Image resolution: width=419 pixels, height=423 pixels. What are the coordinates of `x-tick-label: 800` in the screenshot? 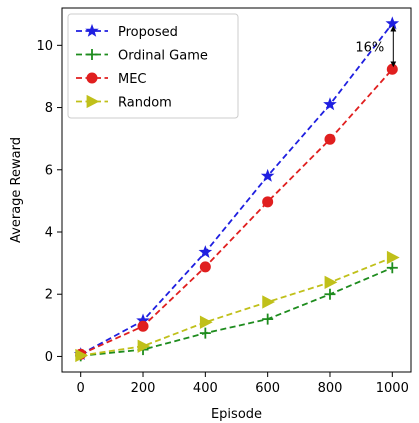 It's located at (330, 388).